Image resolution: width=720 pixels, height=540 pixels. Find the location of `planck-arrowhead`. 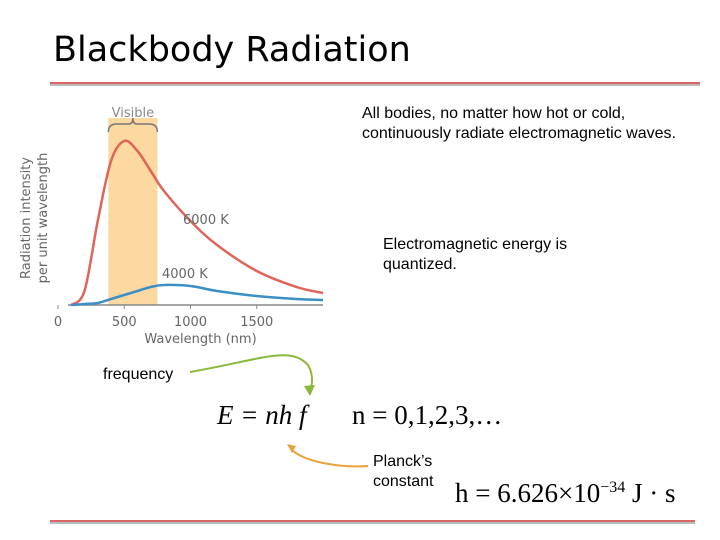

planck-arrowhead is located at coordinates (291, 448).